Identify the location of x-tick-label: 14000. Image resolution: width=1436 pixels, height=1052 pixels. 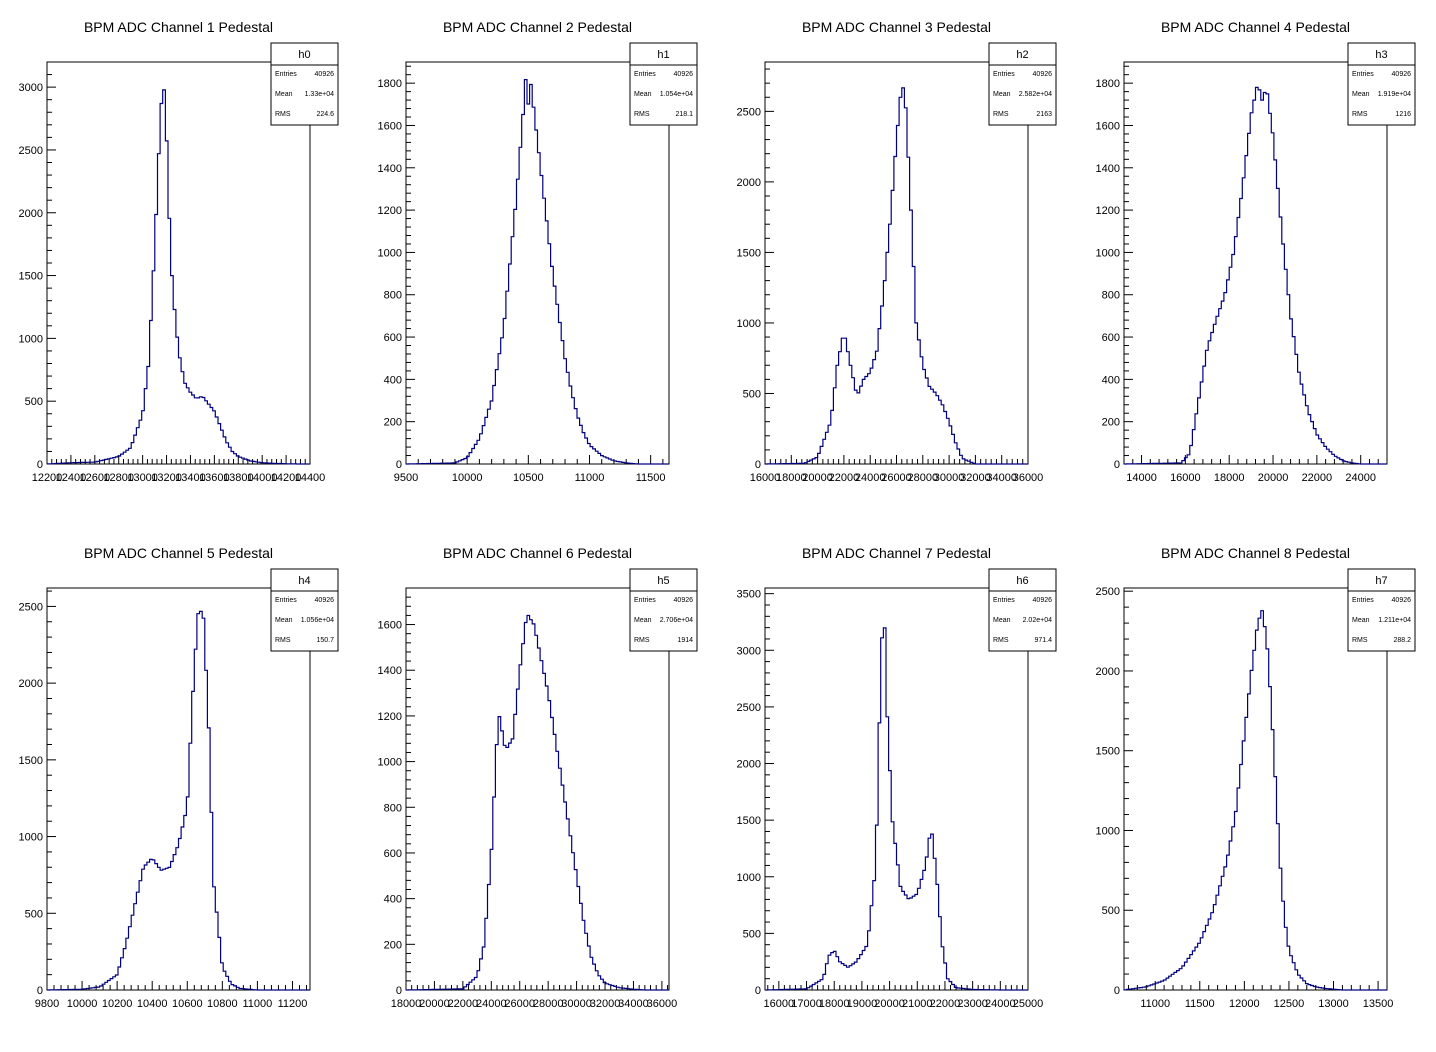
(262, 478).